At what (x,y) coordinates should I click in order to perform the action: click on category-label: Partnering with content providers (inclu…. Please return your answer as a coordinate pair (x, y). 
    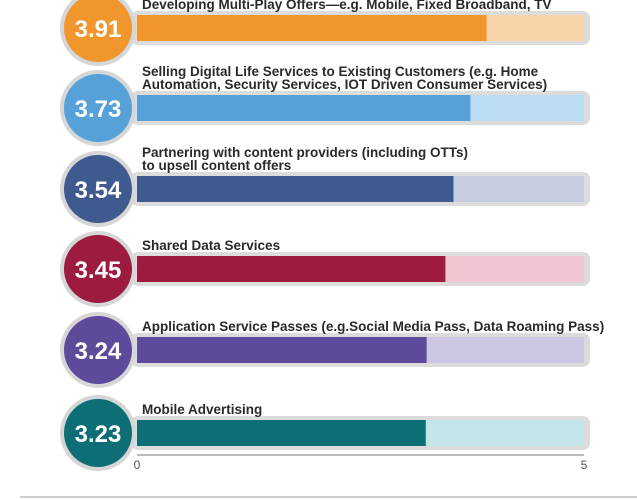
    Looking at the image, I should click on (305, 152).